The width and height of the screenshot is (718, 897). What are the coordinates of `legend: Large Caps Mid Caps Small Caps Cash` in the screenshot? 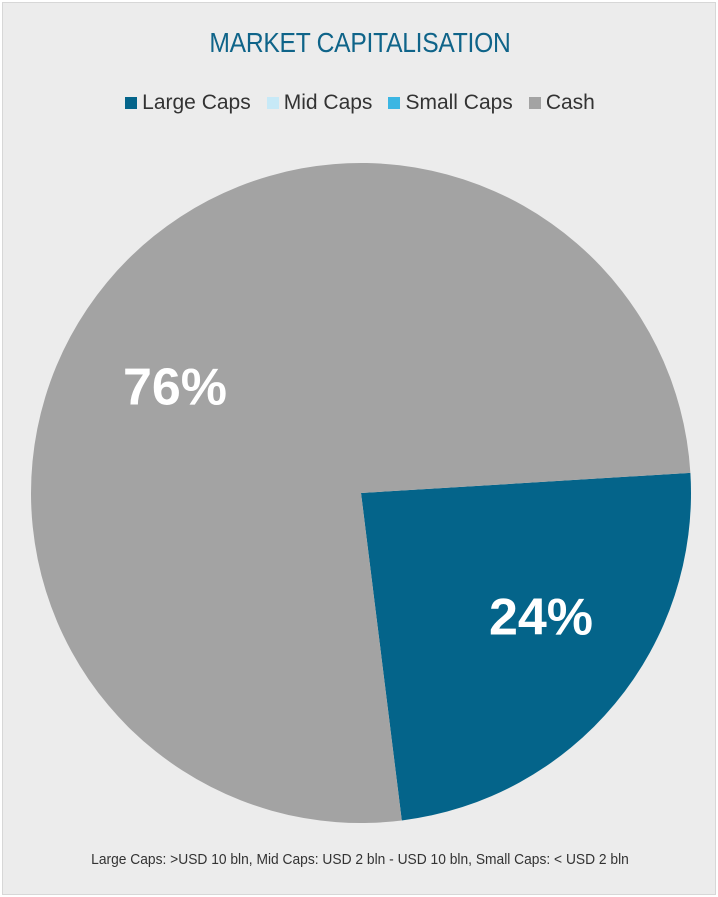 It's located at (360, 103).